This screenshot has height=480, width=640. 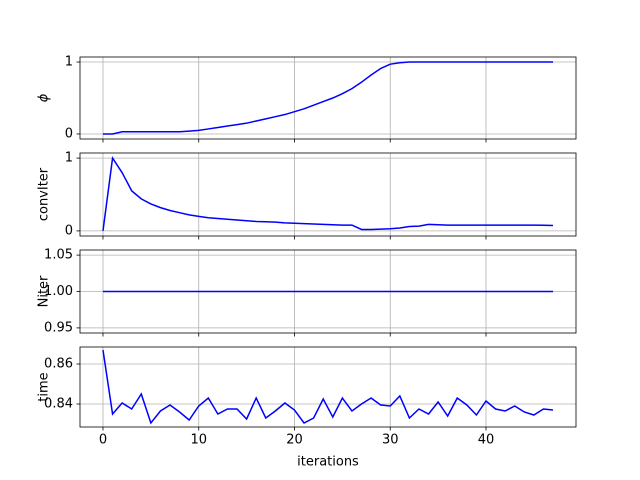 I want to click on y-axis-label: time, so click(x=44, y=386).